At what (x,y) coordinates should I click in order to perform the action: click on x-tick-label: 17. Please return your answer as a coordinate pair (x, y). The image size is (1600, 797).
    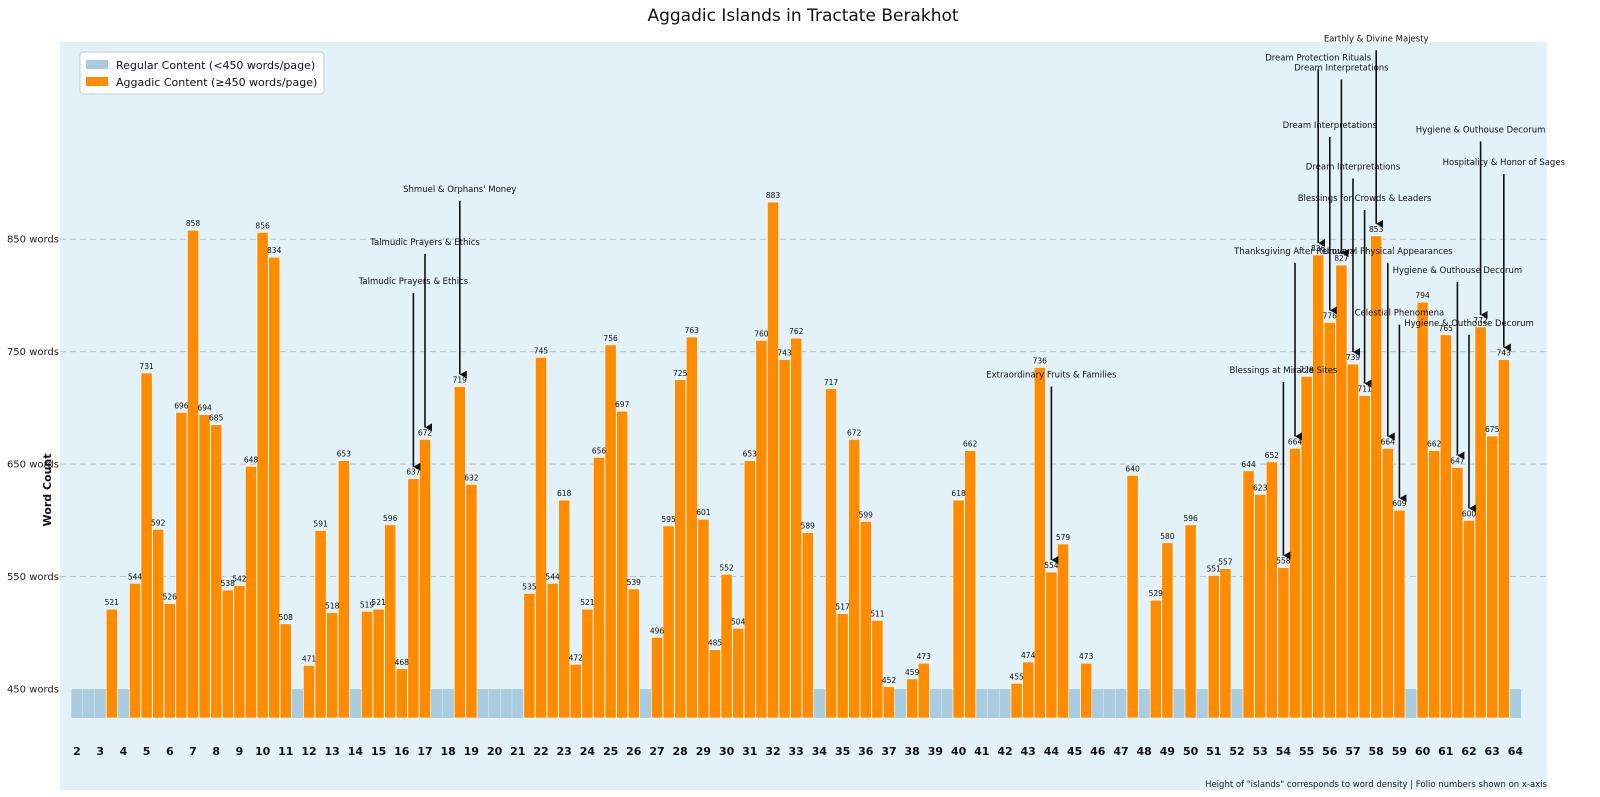
    Looking at the image, I should click on (424, 751).